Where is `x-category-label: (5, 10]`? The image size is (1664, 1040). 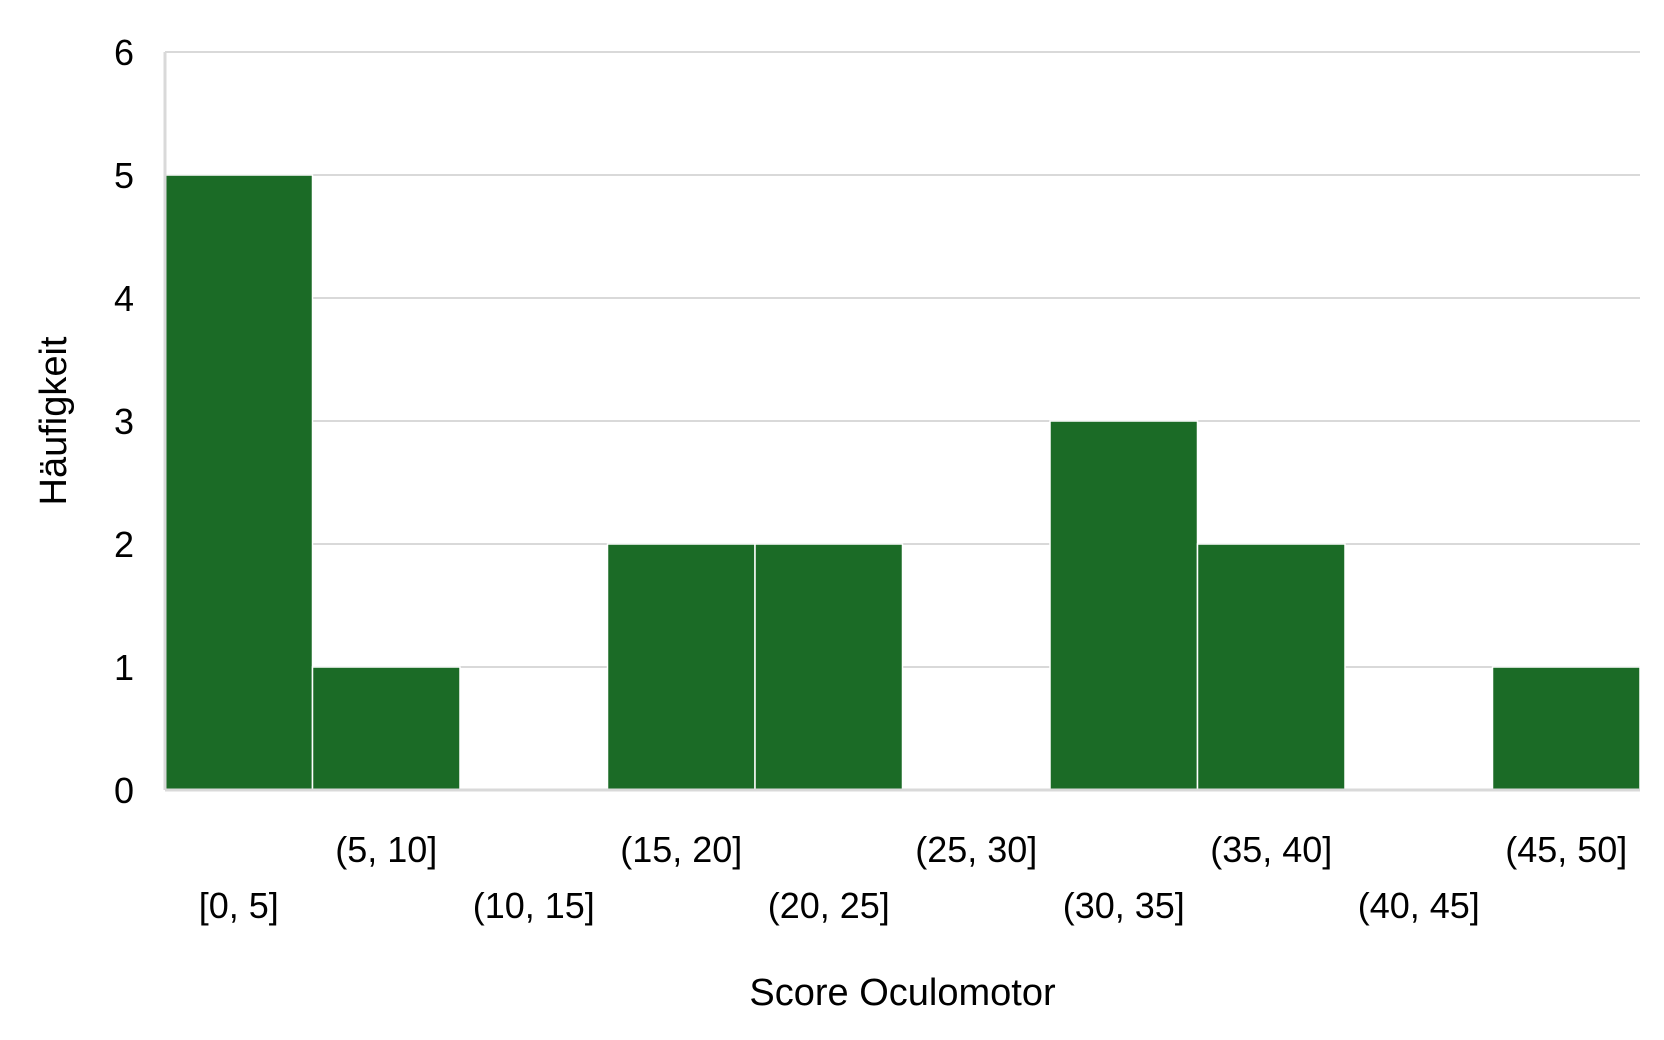 x-category-label: (5, 10] is located at coordinates (386, 849).